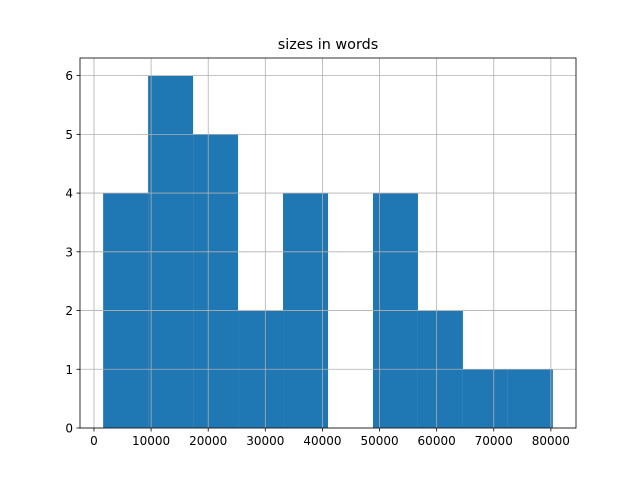 This screenshot has height=480, width=640. I want to click on y-tick-label: 6, so click(69, 76).